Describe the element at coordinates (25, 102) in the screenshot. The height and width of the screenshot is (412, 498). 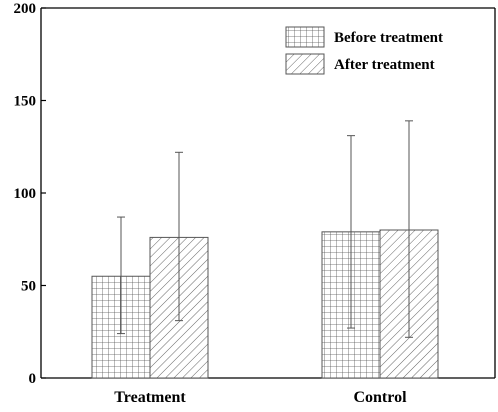
I see `y-tick-label: 150` at that location.